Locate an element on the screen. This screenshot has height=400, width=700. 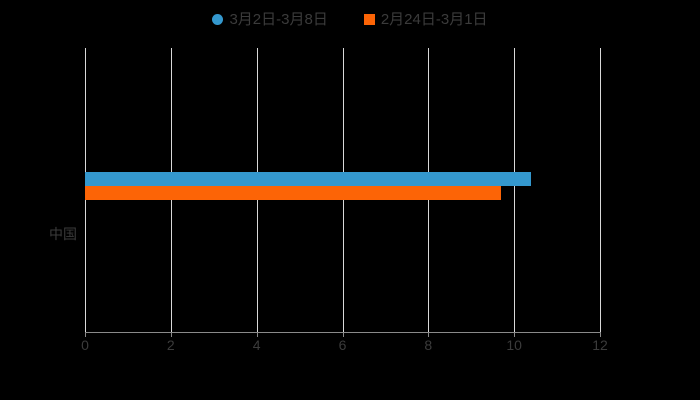
y-axis: 中国 is located at coordinates (42, 190).